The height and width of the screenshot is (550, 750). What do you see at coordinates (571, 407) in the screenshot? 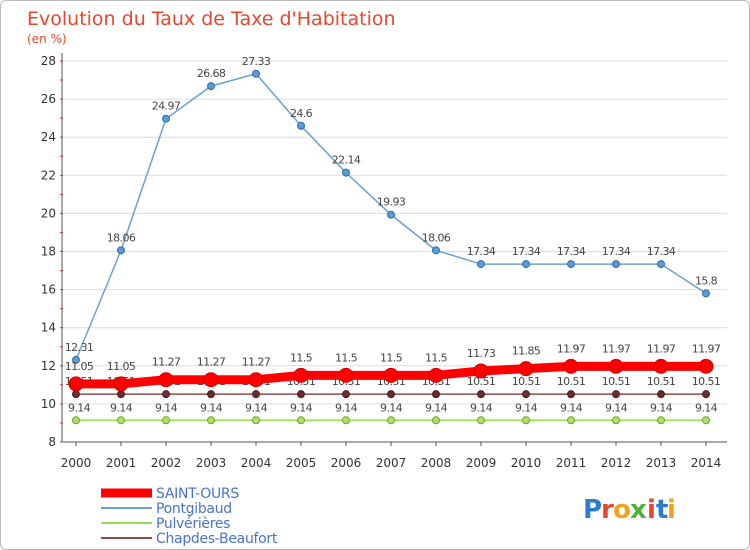
I see `data-label-pulv-ri-res-2011: 9.14` at bounding box center [571, 407].